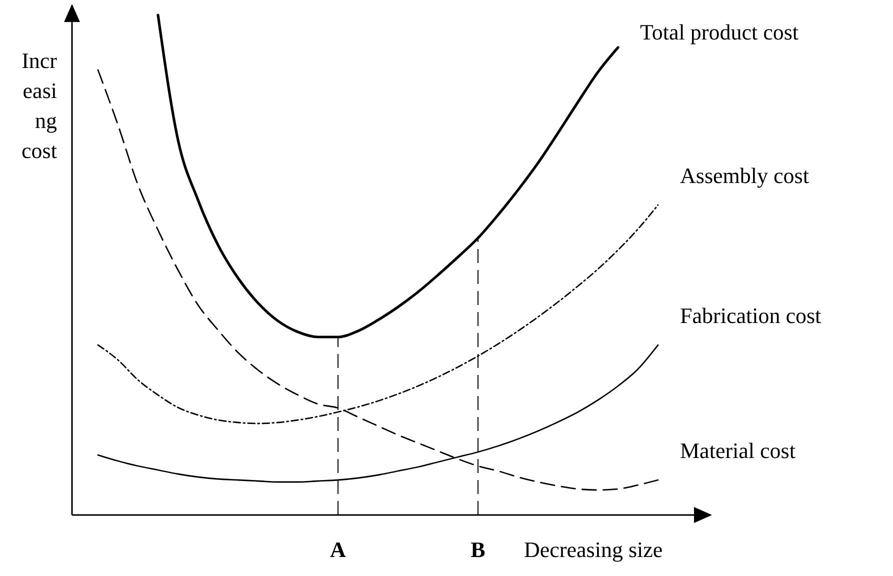  I want to click on x-tick-label: A, so click(338, 549).